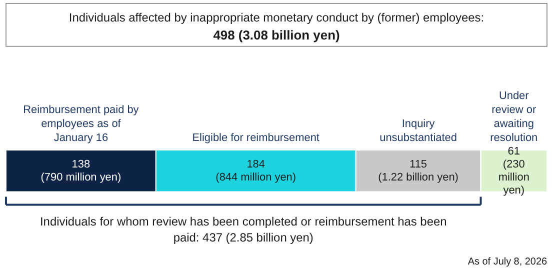 This screenshot has height=270, width=552. Describe the element at coordinates (508, 262) in the screenshot. I see `text: As of July 8, 2026` at that location.